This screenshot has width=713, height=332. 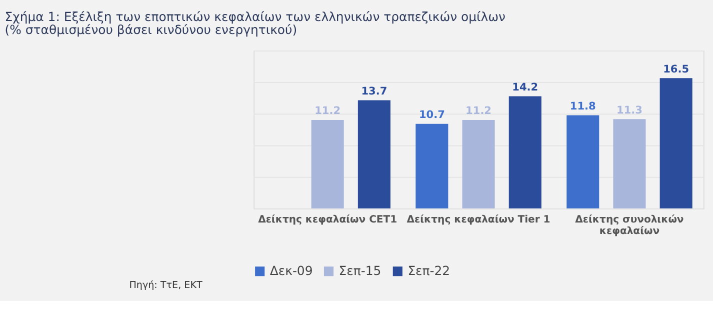 What do you see at coordinates (255, 16) in the screenshot?
I see `chart-title: Σχήμα 1: Εξέλιξη των εποπτικών κεφαλαίων των ελληνικών τραπεζικών ομίλων` at bounding box center [255, 16].